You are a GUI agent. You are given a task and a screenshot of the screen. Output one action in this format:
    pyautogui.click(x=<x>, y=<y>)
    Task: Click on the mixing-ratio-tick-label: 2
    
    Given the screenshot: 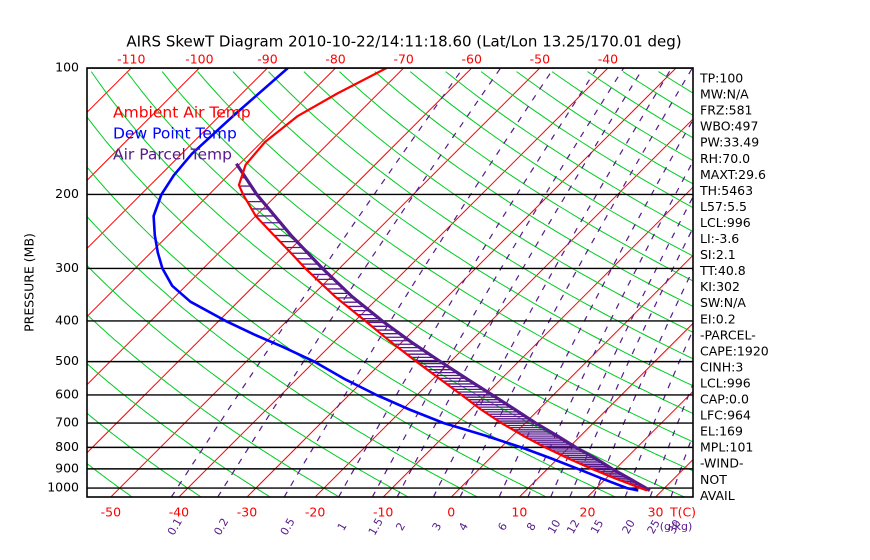 What is the action you would take?
    pyautogui.click(x=400, y=526)
    